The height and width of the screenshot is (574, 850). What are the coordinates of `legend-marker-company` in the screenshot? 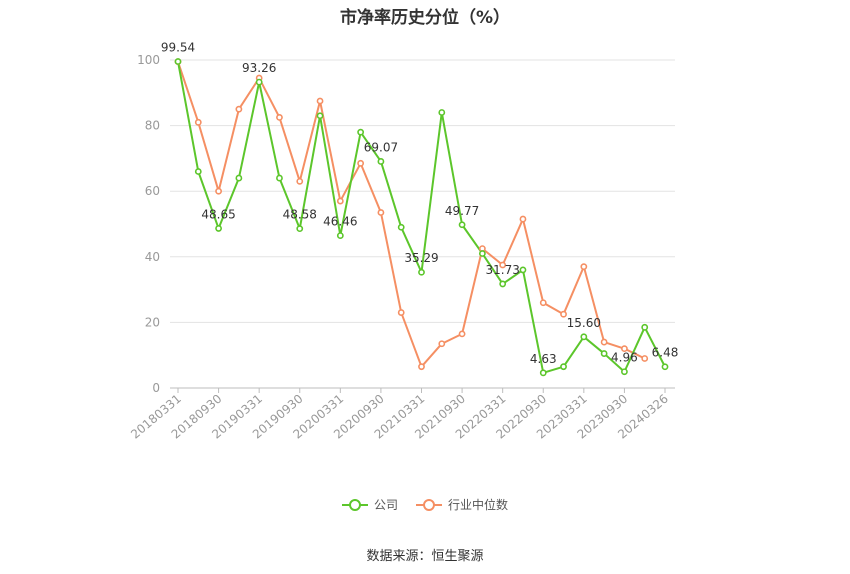 It's located at (354, 504).